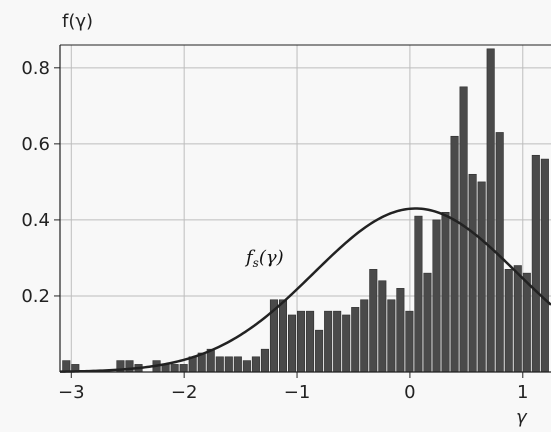  What do you see at coordinates (522, 417) in the screenshot?
I see `x-axis-label: γ` at bounding box center [522, 417].